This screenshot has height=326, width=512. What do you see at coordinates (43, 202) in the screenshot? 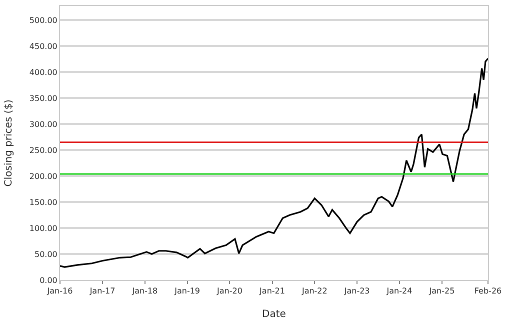
I see `y-tick-label: 150.00` at bounding box center [43, 202].